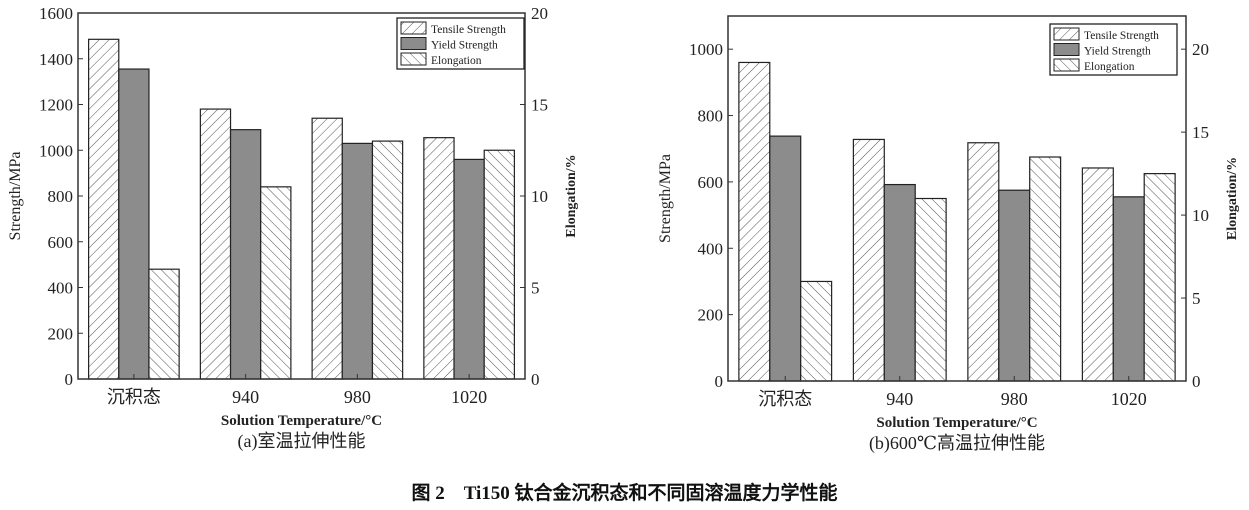 Image resolution: width=1249 pixels, height=510 pixels. Describe the element at coordinates (56, 105) in the screenshot. I see `y-tick-label: 1200` at that location.